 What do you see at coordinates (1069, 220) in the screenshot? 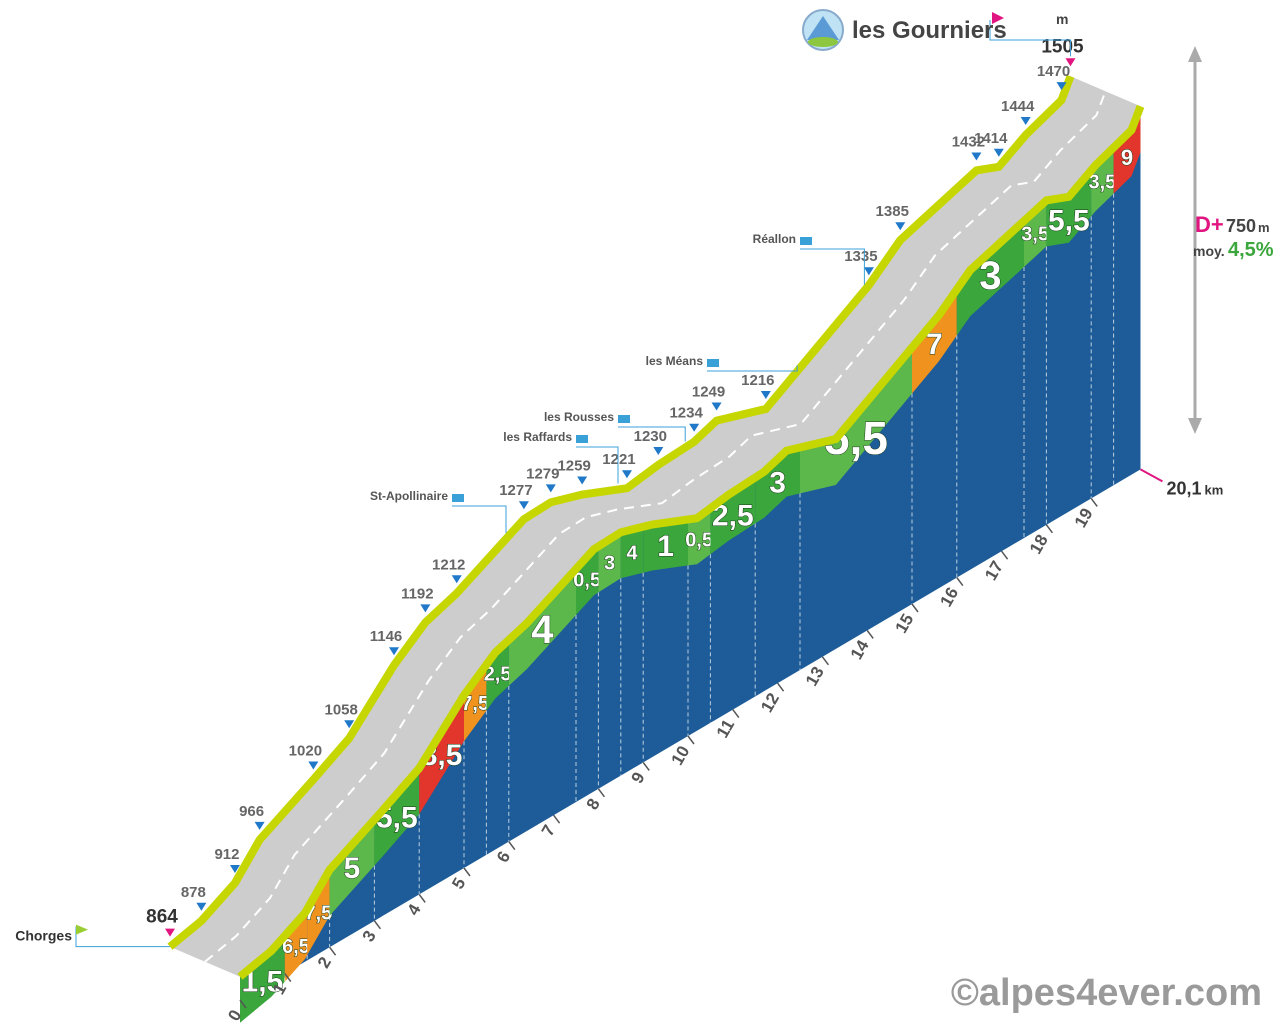
I see `gradient-label: 5,5` at bounding box center [1069, 220].